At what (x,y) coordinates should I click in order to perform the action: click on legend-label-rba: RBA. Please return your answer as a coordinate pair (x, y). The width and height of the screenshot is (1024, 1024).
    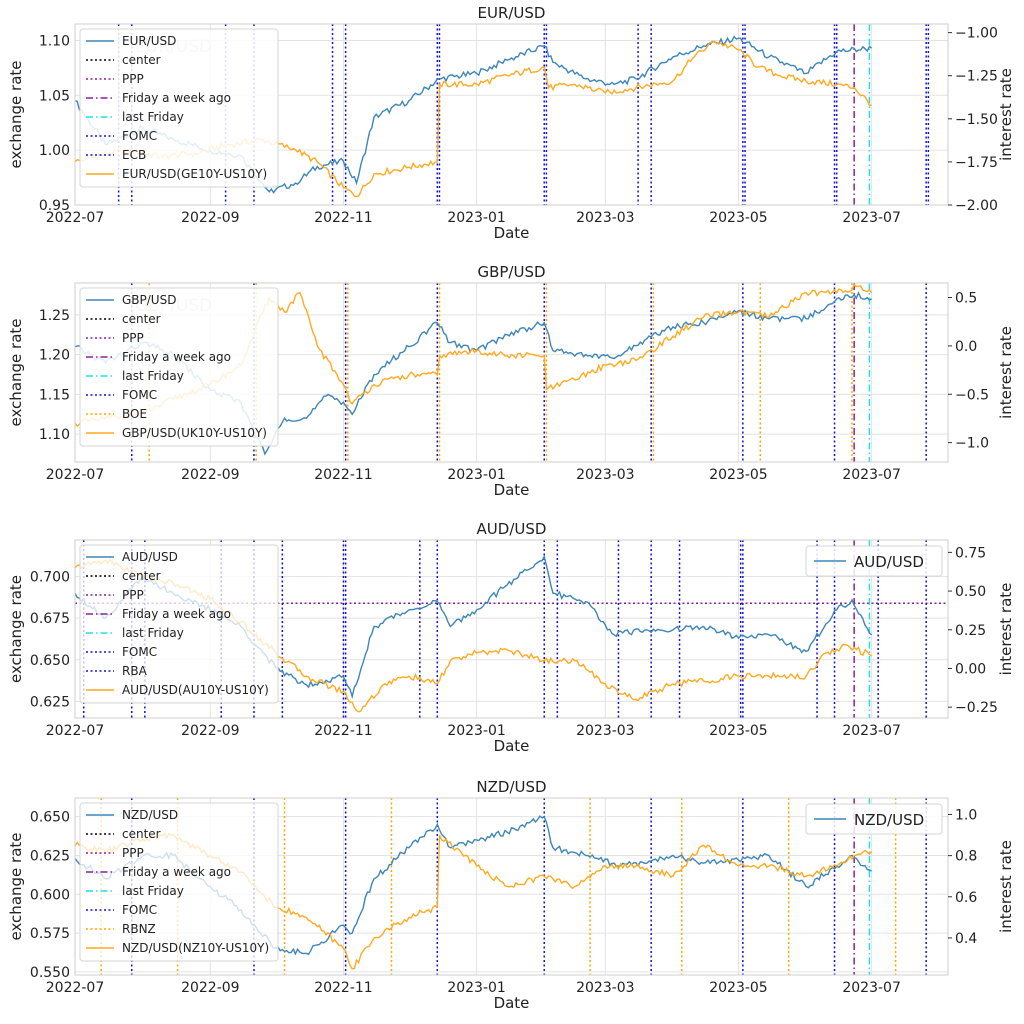
    Looking at the image, I should click on (135, 671).